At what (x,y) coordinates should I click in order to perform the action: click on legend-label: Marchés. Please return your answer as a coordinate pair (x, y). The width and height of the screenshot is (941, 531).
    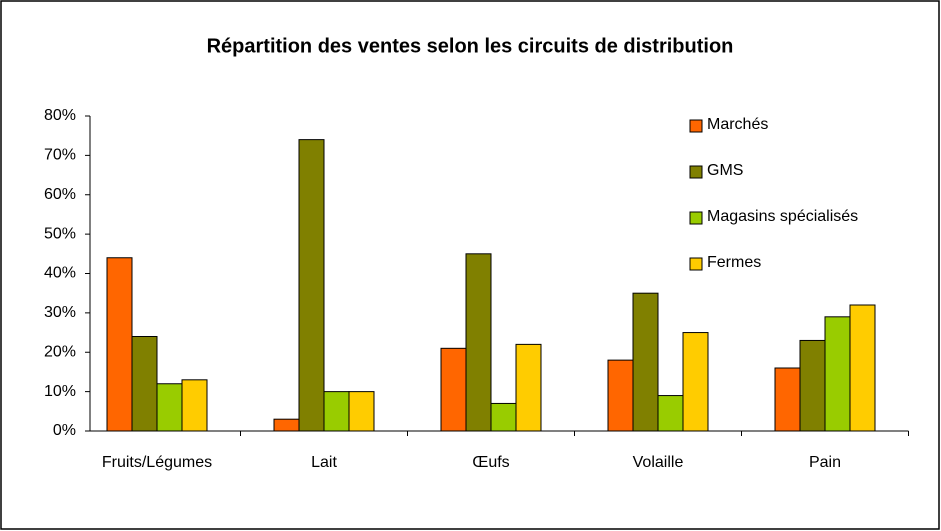
    Looking at the image, I should click on (737, 124).